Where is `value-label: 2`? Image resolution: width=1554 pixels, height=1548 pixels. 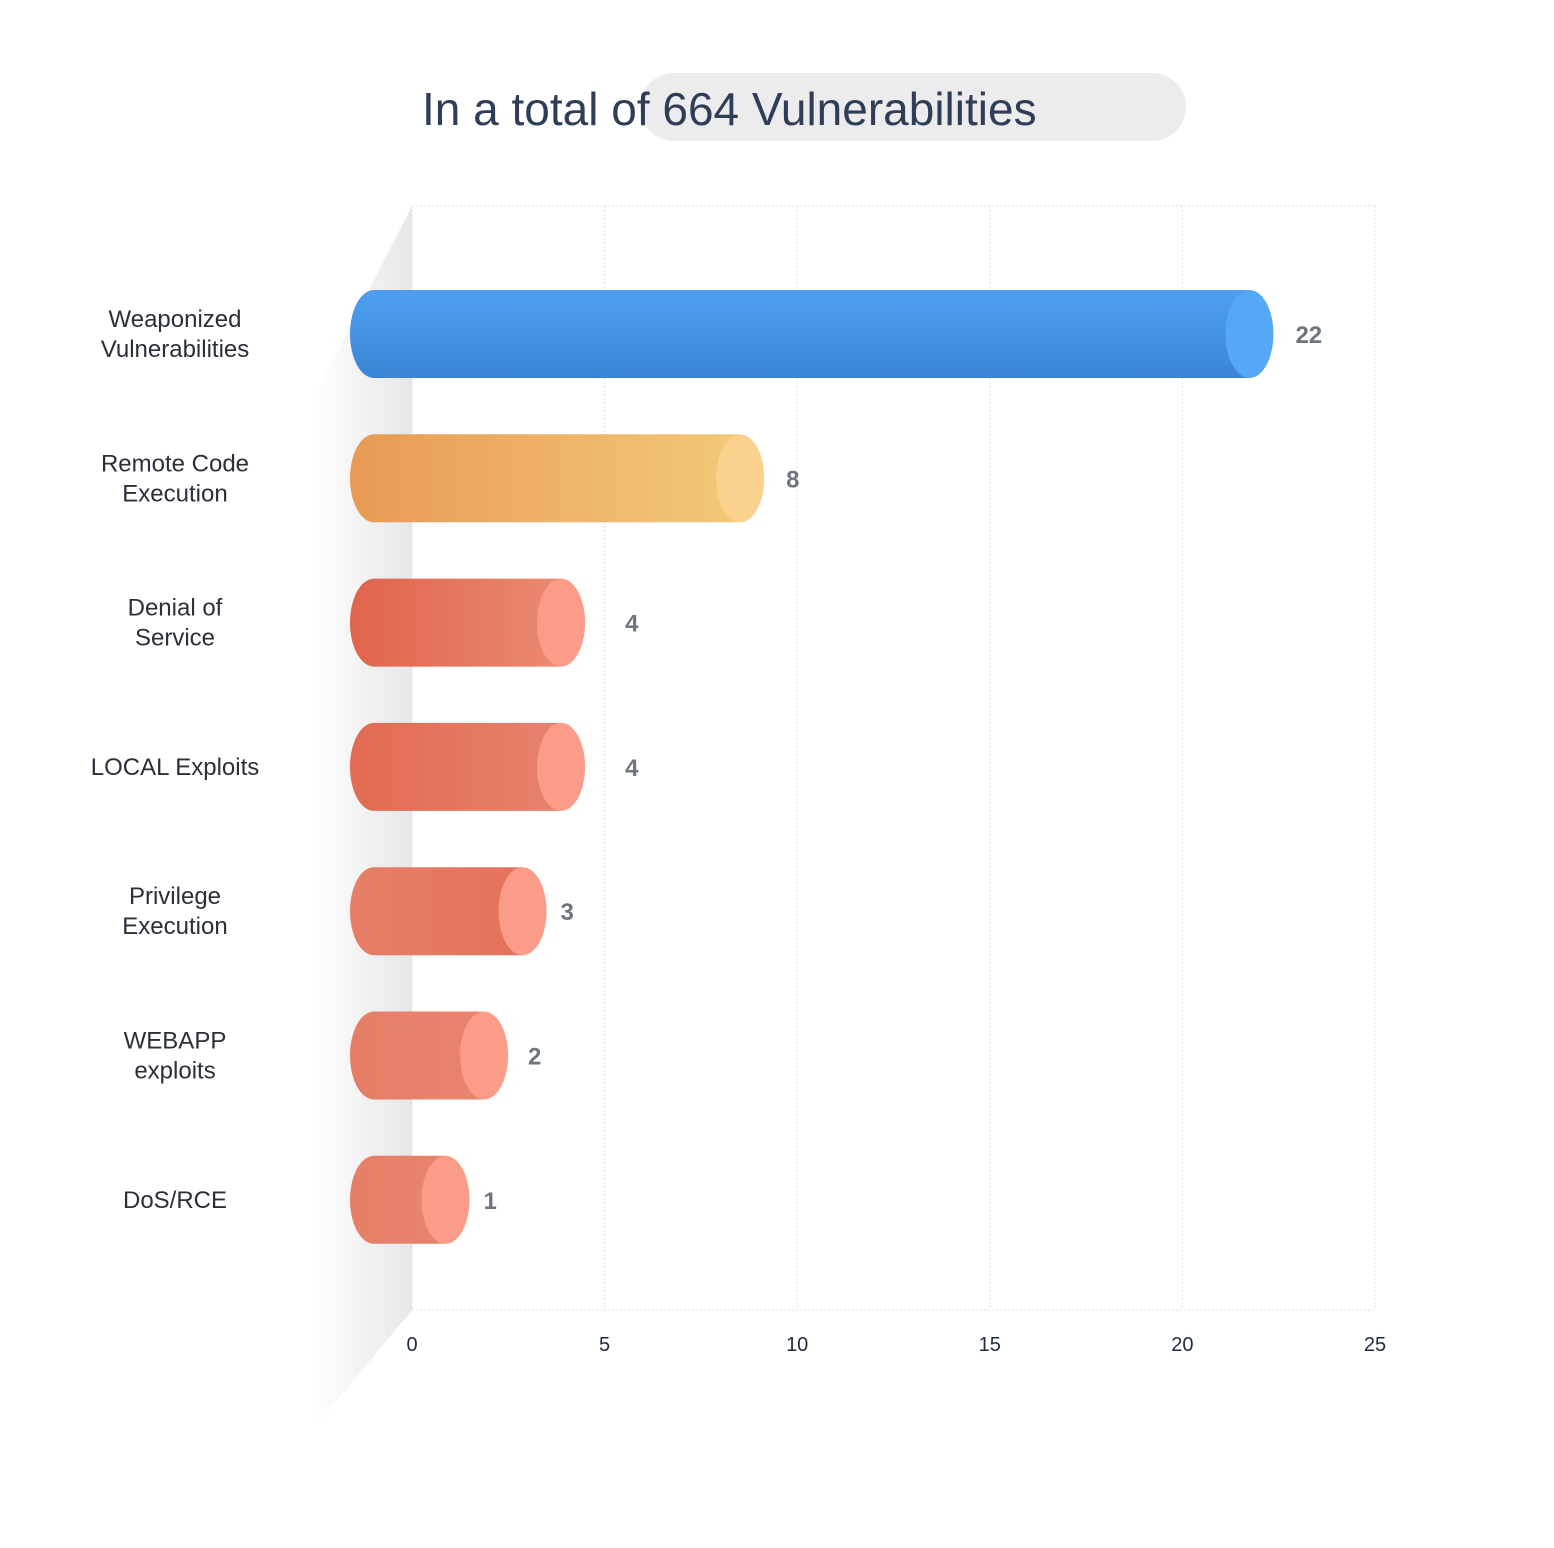
value-label: 2 is located at coordinates (534, 1057).